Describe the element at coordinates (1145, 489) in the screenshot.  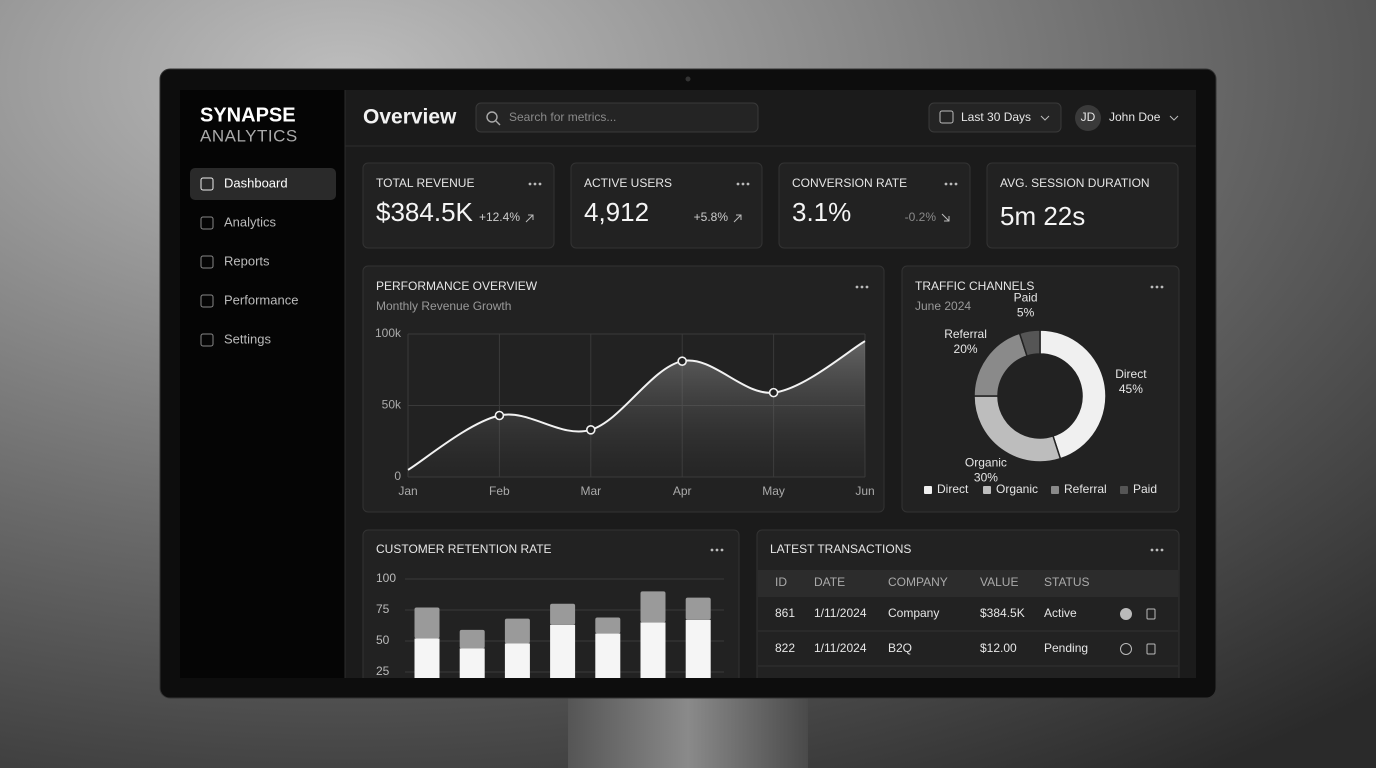
I see `legend-label: Paid` at that location.